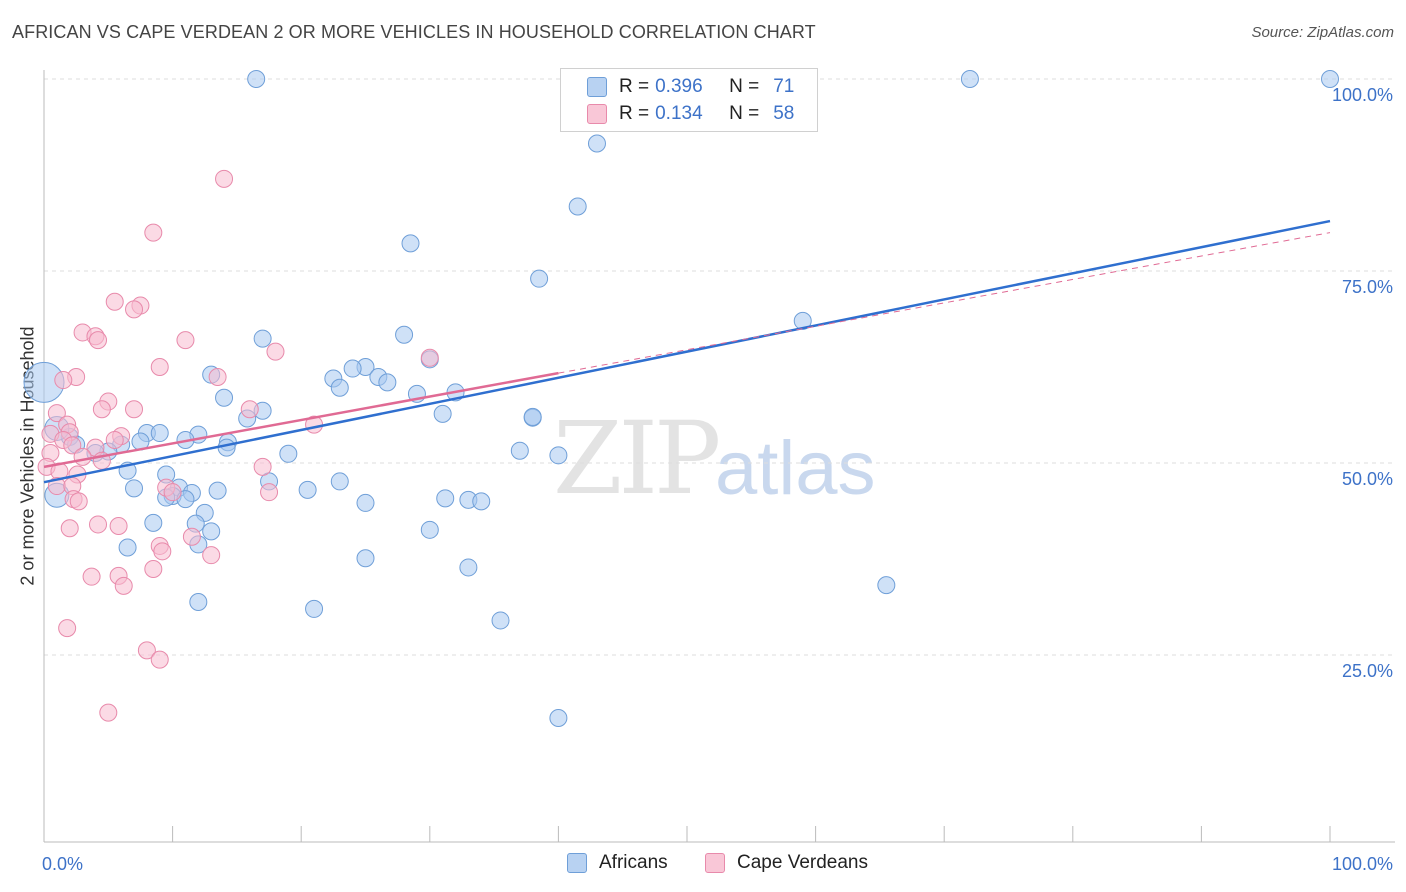  Describe the element at coordinates (637, 458) in the screenshot. I see `watermark-zip: ZIP` at that location.